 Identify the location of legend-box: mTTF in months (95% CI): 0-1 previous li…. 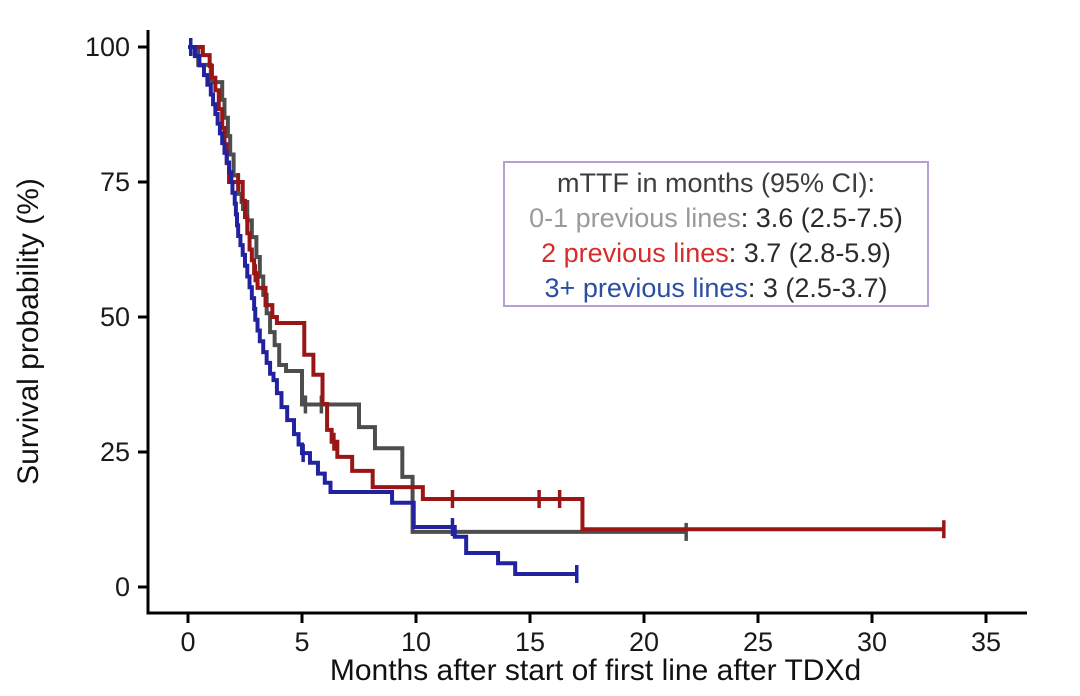
(716, 234).